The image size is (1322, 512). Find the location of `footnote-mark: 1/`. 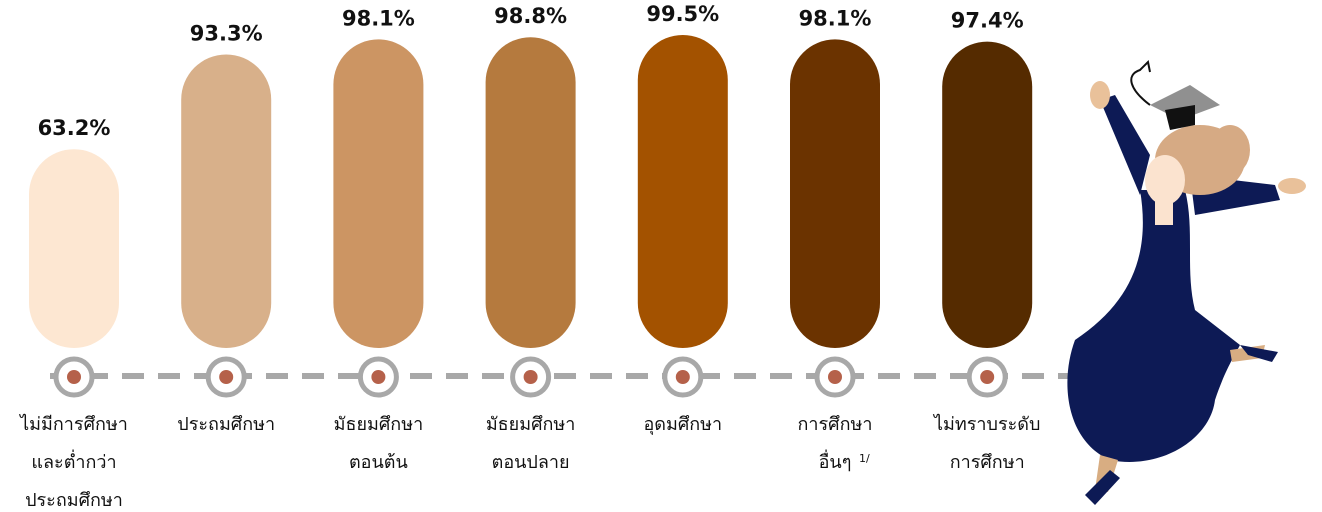

footnote-mark: 1/ is located at coordinates (864, 458).